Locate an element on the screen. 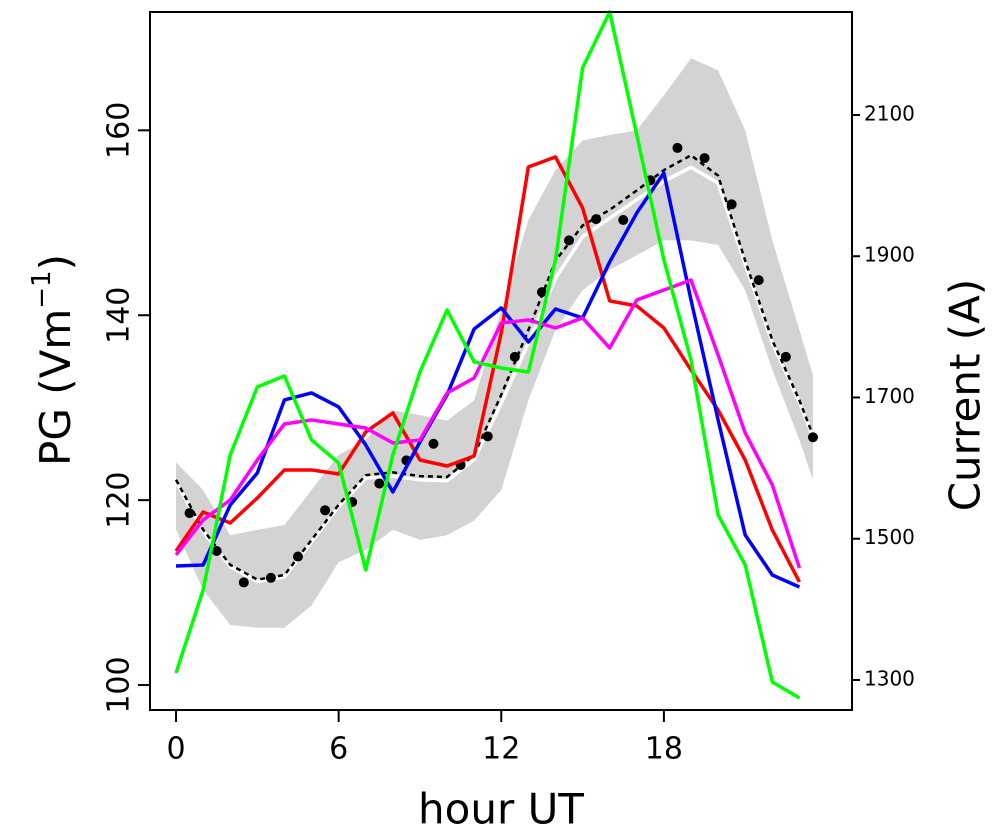 The width and height of the screenshot is (997, 839). x-tick-label: 6 is located at coordinates (338, 749).